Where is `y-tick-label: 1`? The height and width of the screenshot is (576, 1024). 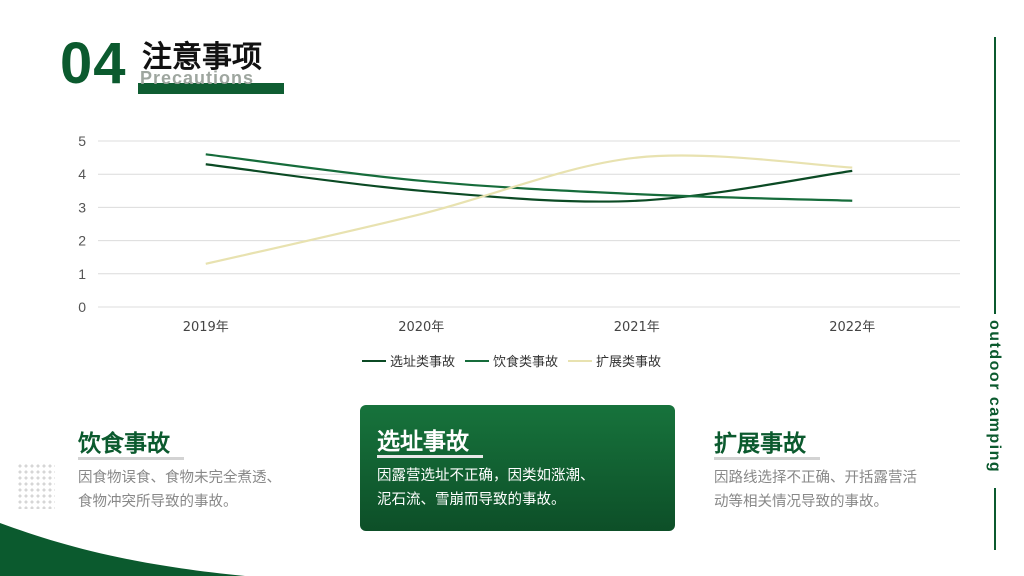
y-tick-label: 1 is located at coordinates (82, 274).